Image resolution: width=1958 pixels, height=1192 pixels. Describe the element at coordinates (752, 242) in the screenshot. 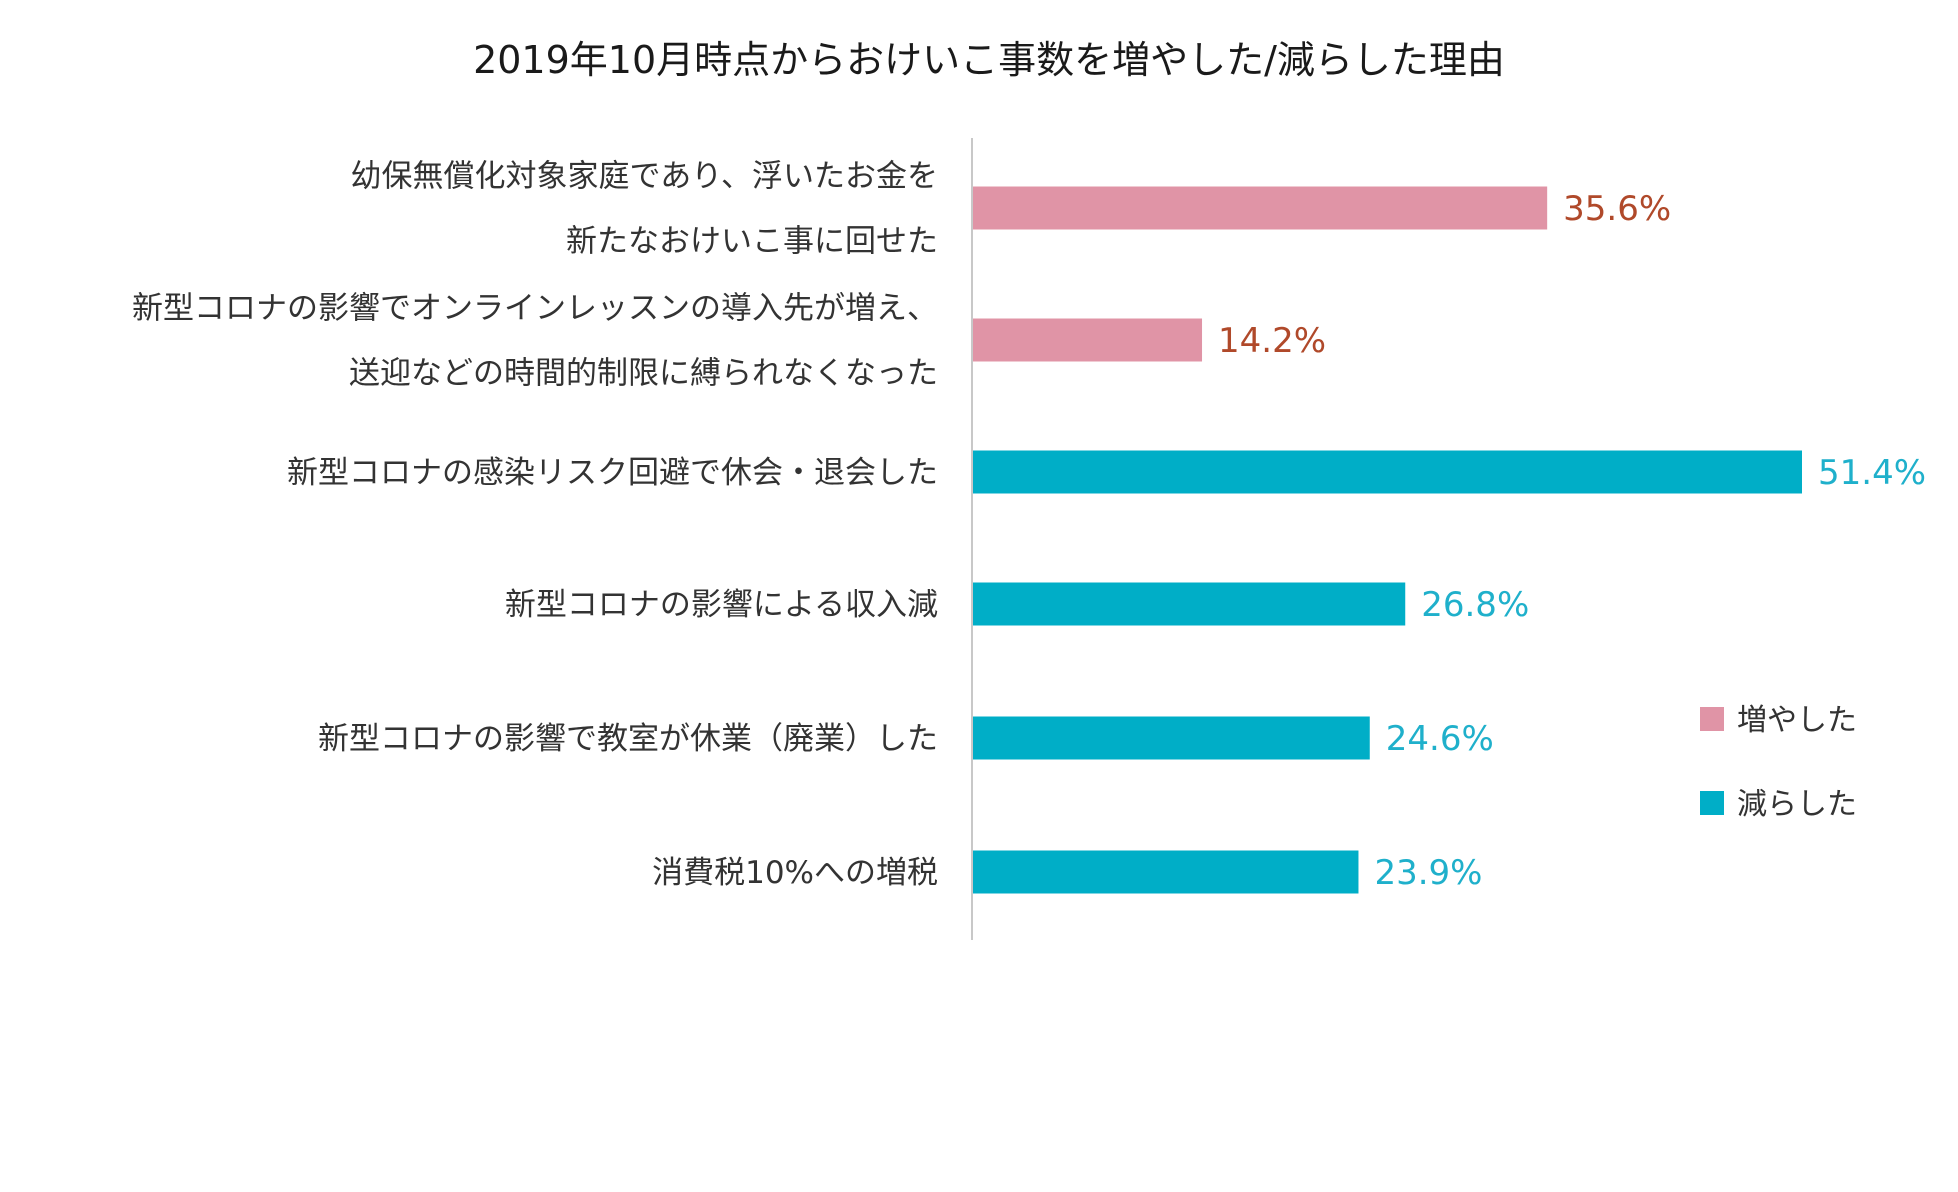

I see `category-label: 新たなおけいこ事に回せた` at that location.